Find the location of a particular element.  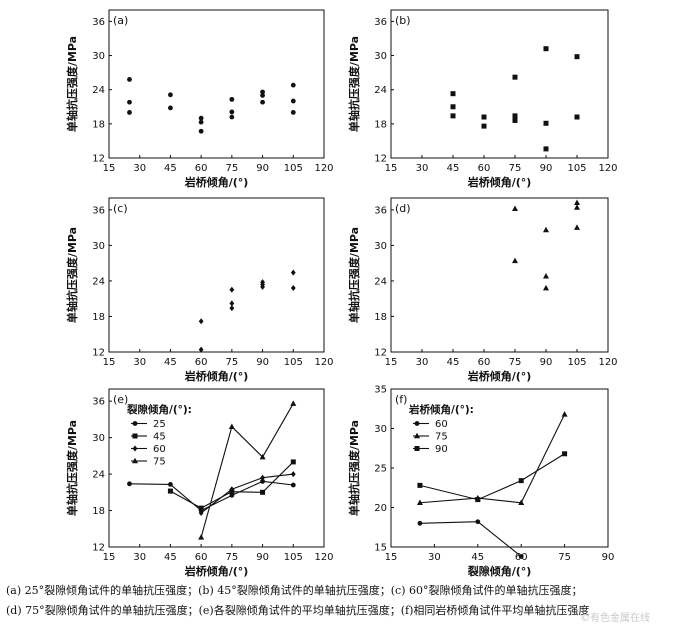

panel-label: (a) is located at coordinates (120, 20).